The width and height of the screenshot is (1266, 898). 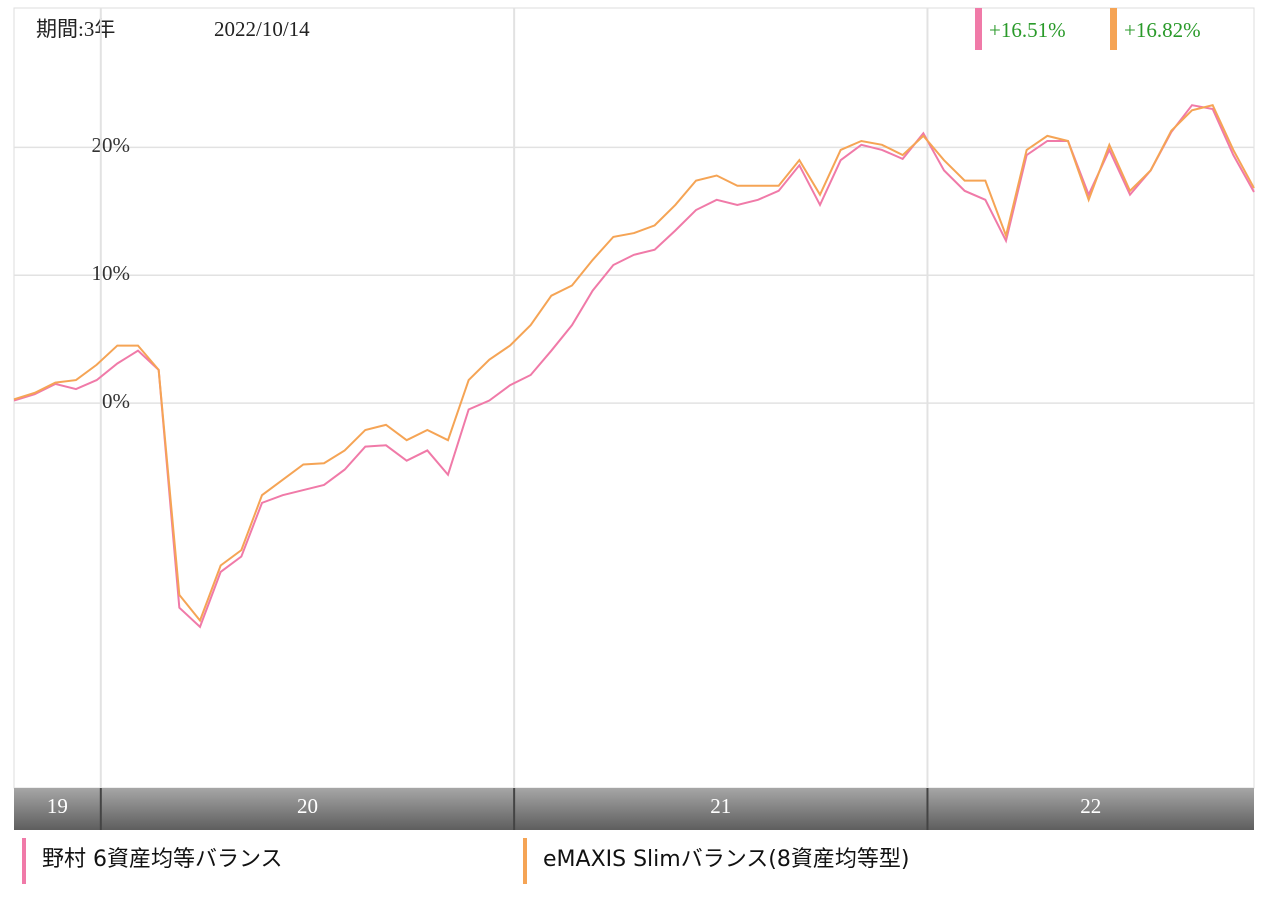 I want to click on y-tick-label: 20%, so click(x=111, y=145).